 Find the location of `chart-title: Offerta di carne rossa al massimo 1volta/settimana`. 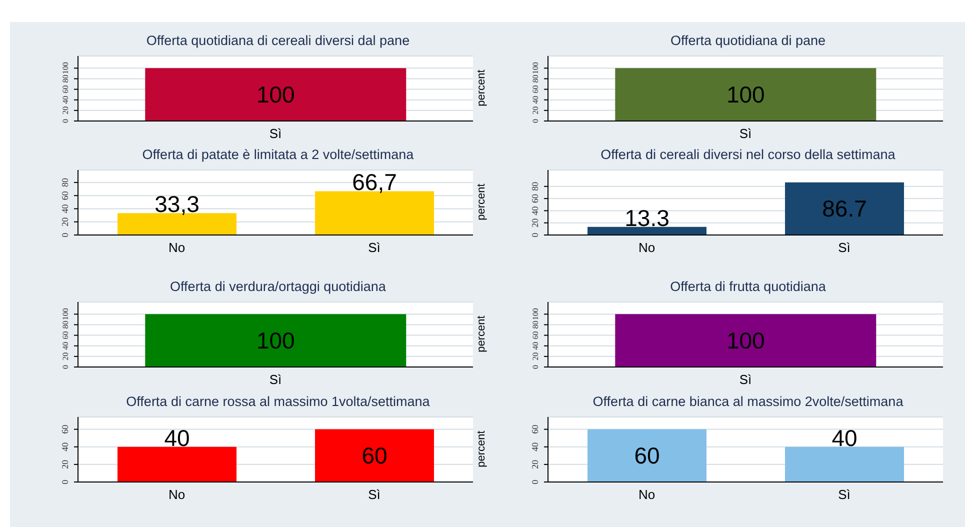

chart-title: Offerta di carne rossa al massimo 1volta/settimana is located at coordinates (278, 402).